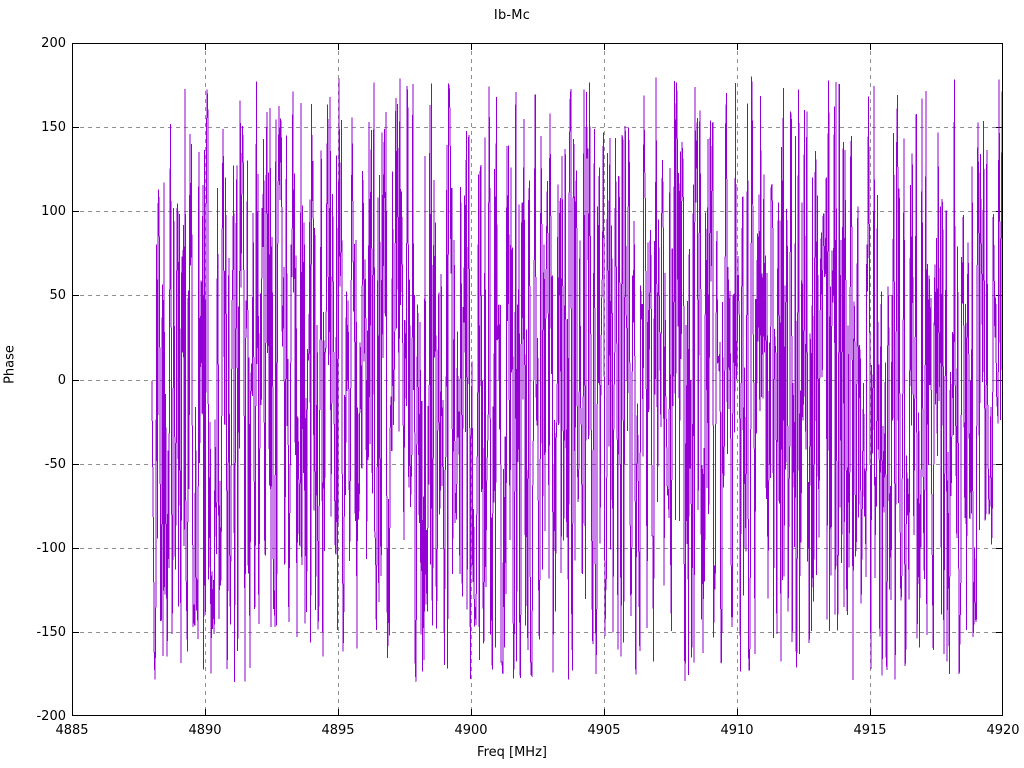 The height and width of the screenshot is (768, 1024). I want to click on y-tick-label: 50, so click(57, 296).